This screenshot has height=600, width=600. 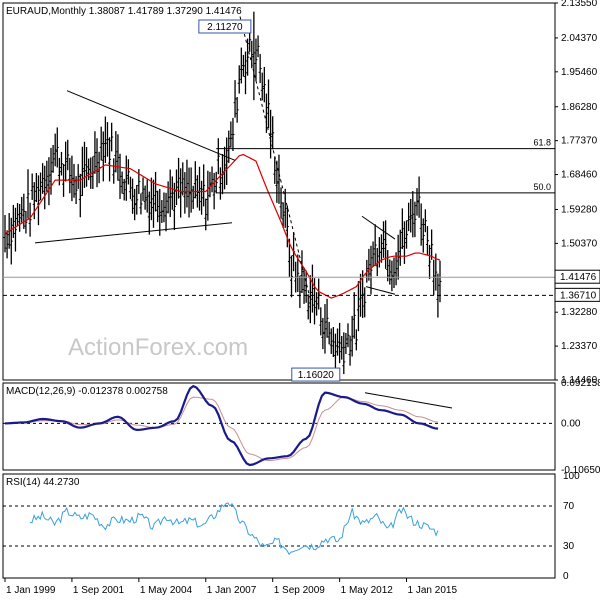 I want to click on rsi-line, so click(x=234, y=529).